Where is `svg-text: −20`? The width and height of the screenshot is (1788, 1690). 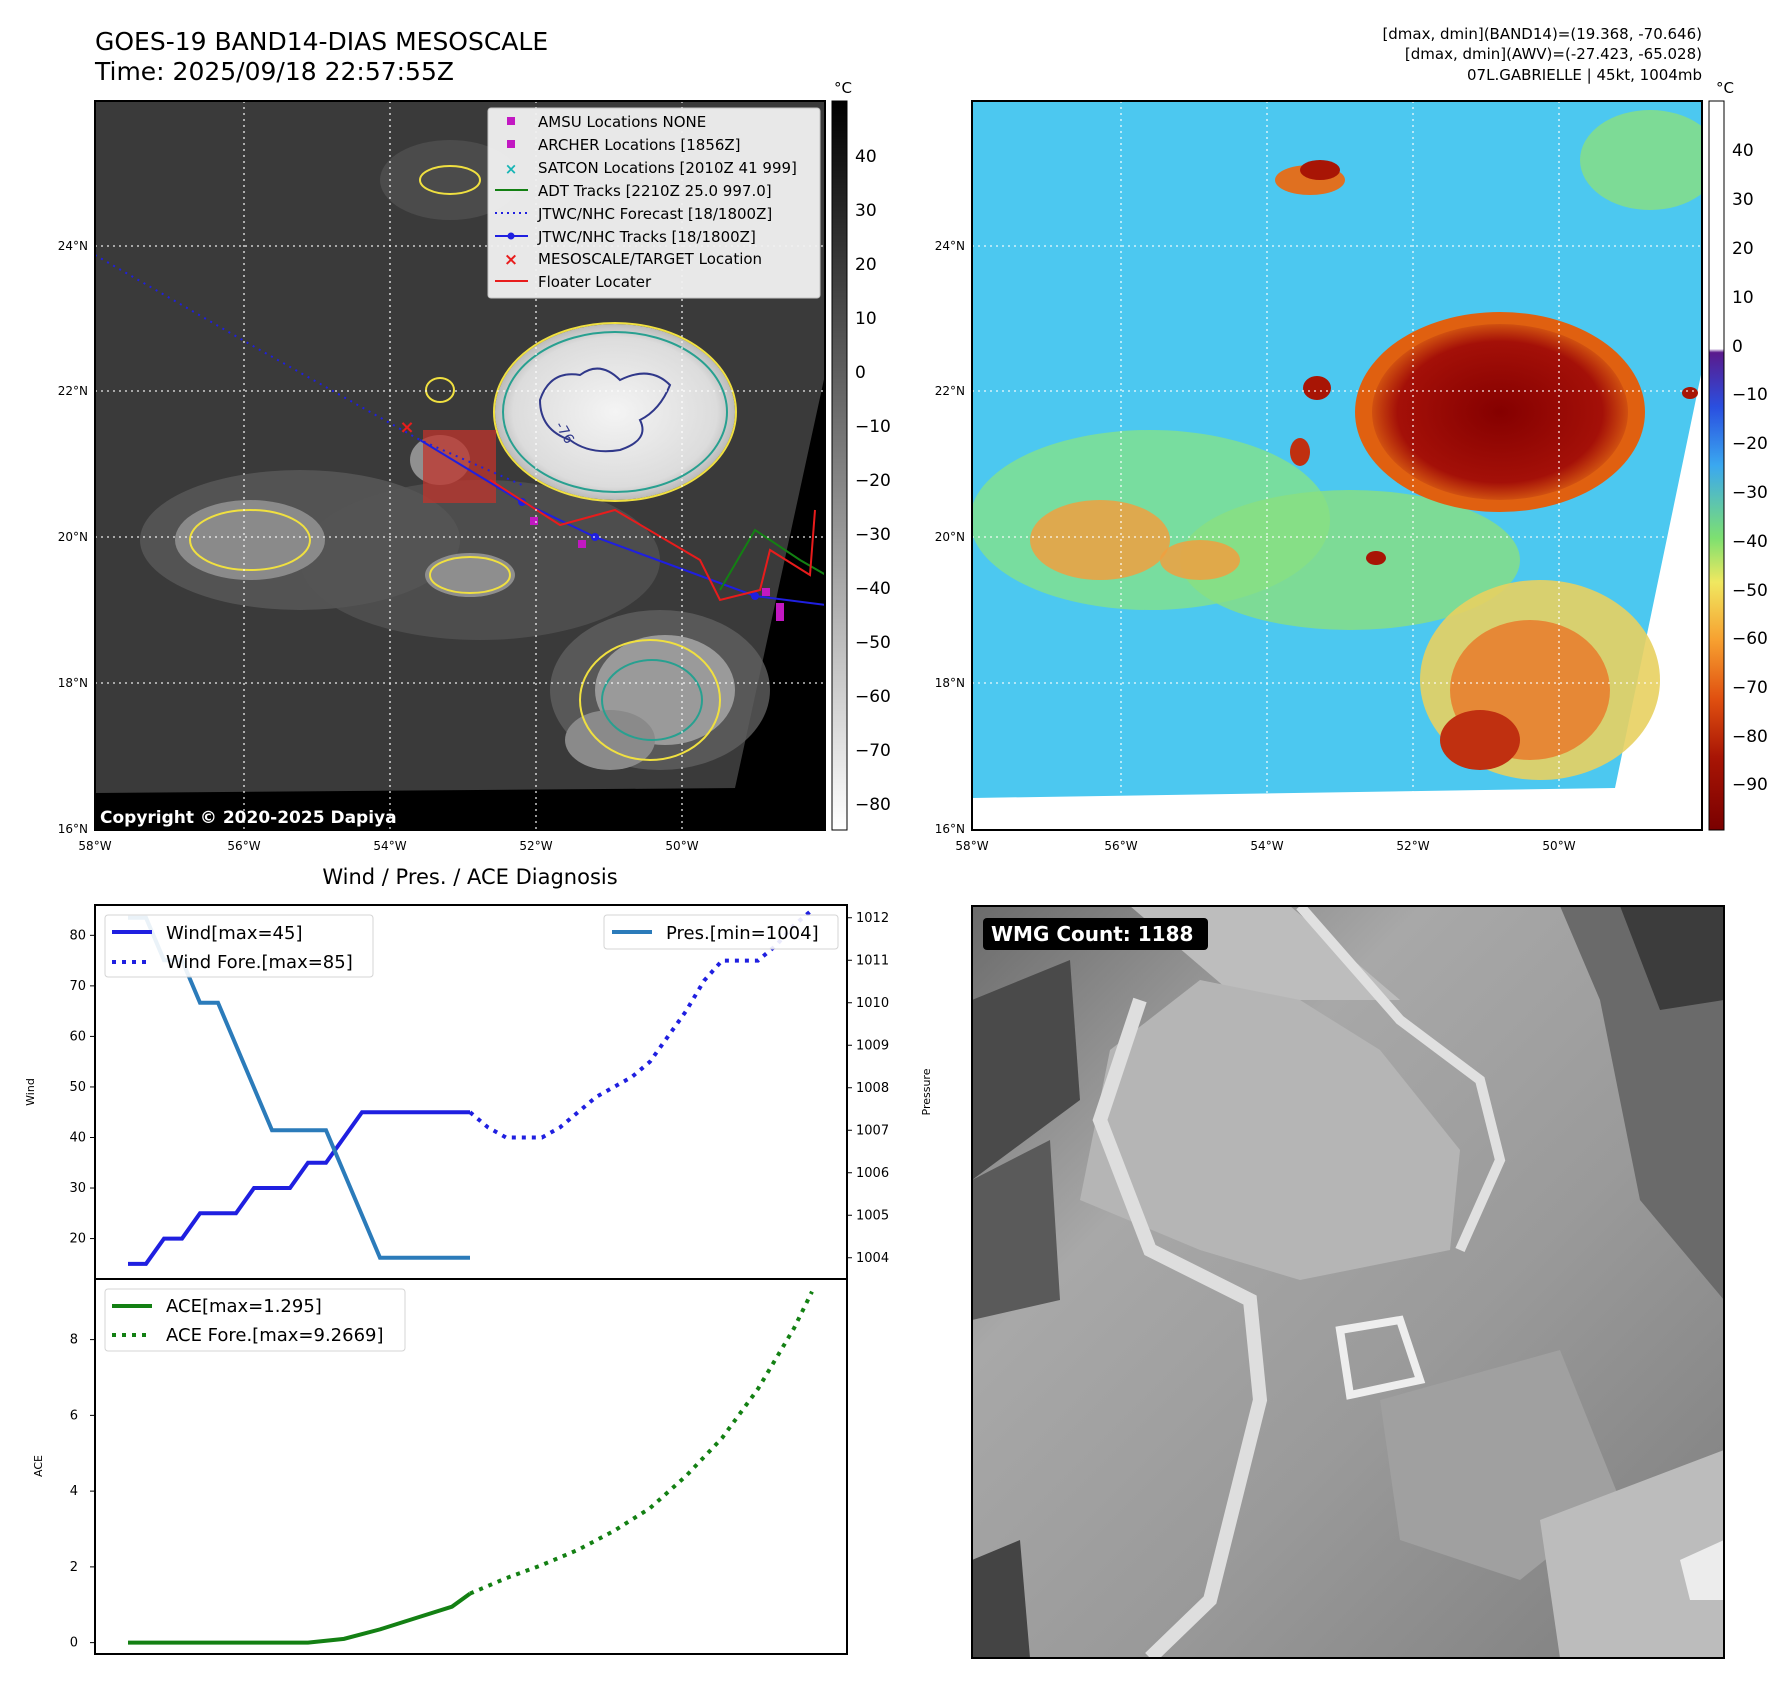
svg-text: −20 is located at coordinates (873, 481).